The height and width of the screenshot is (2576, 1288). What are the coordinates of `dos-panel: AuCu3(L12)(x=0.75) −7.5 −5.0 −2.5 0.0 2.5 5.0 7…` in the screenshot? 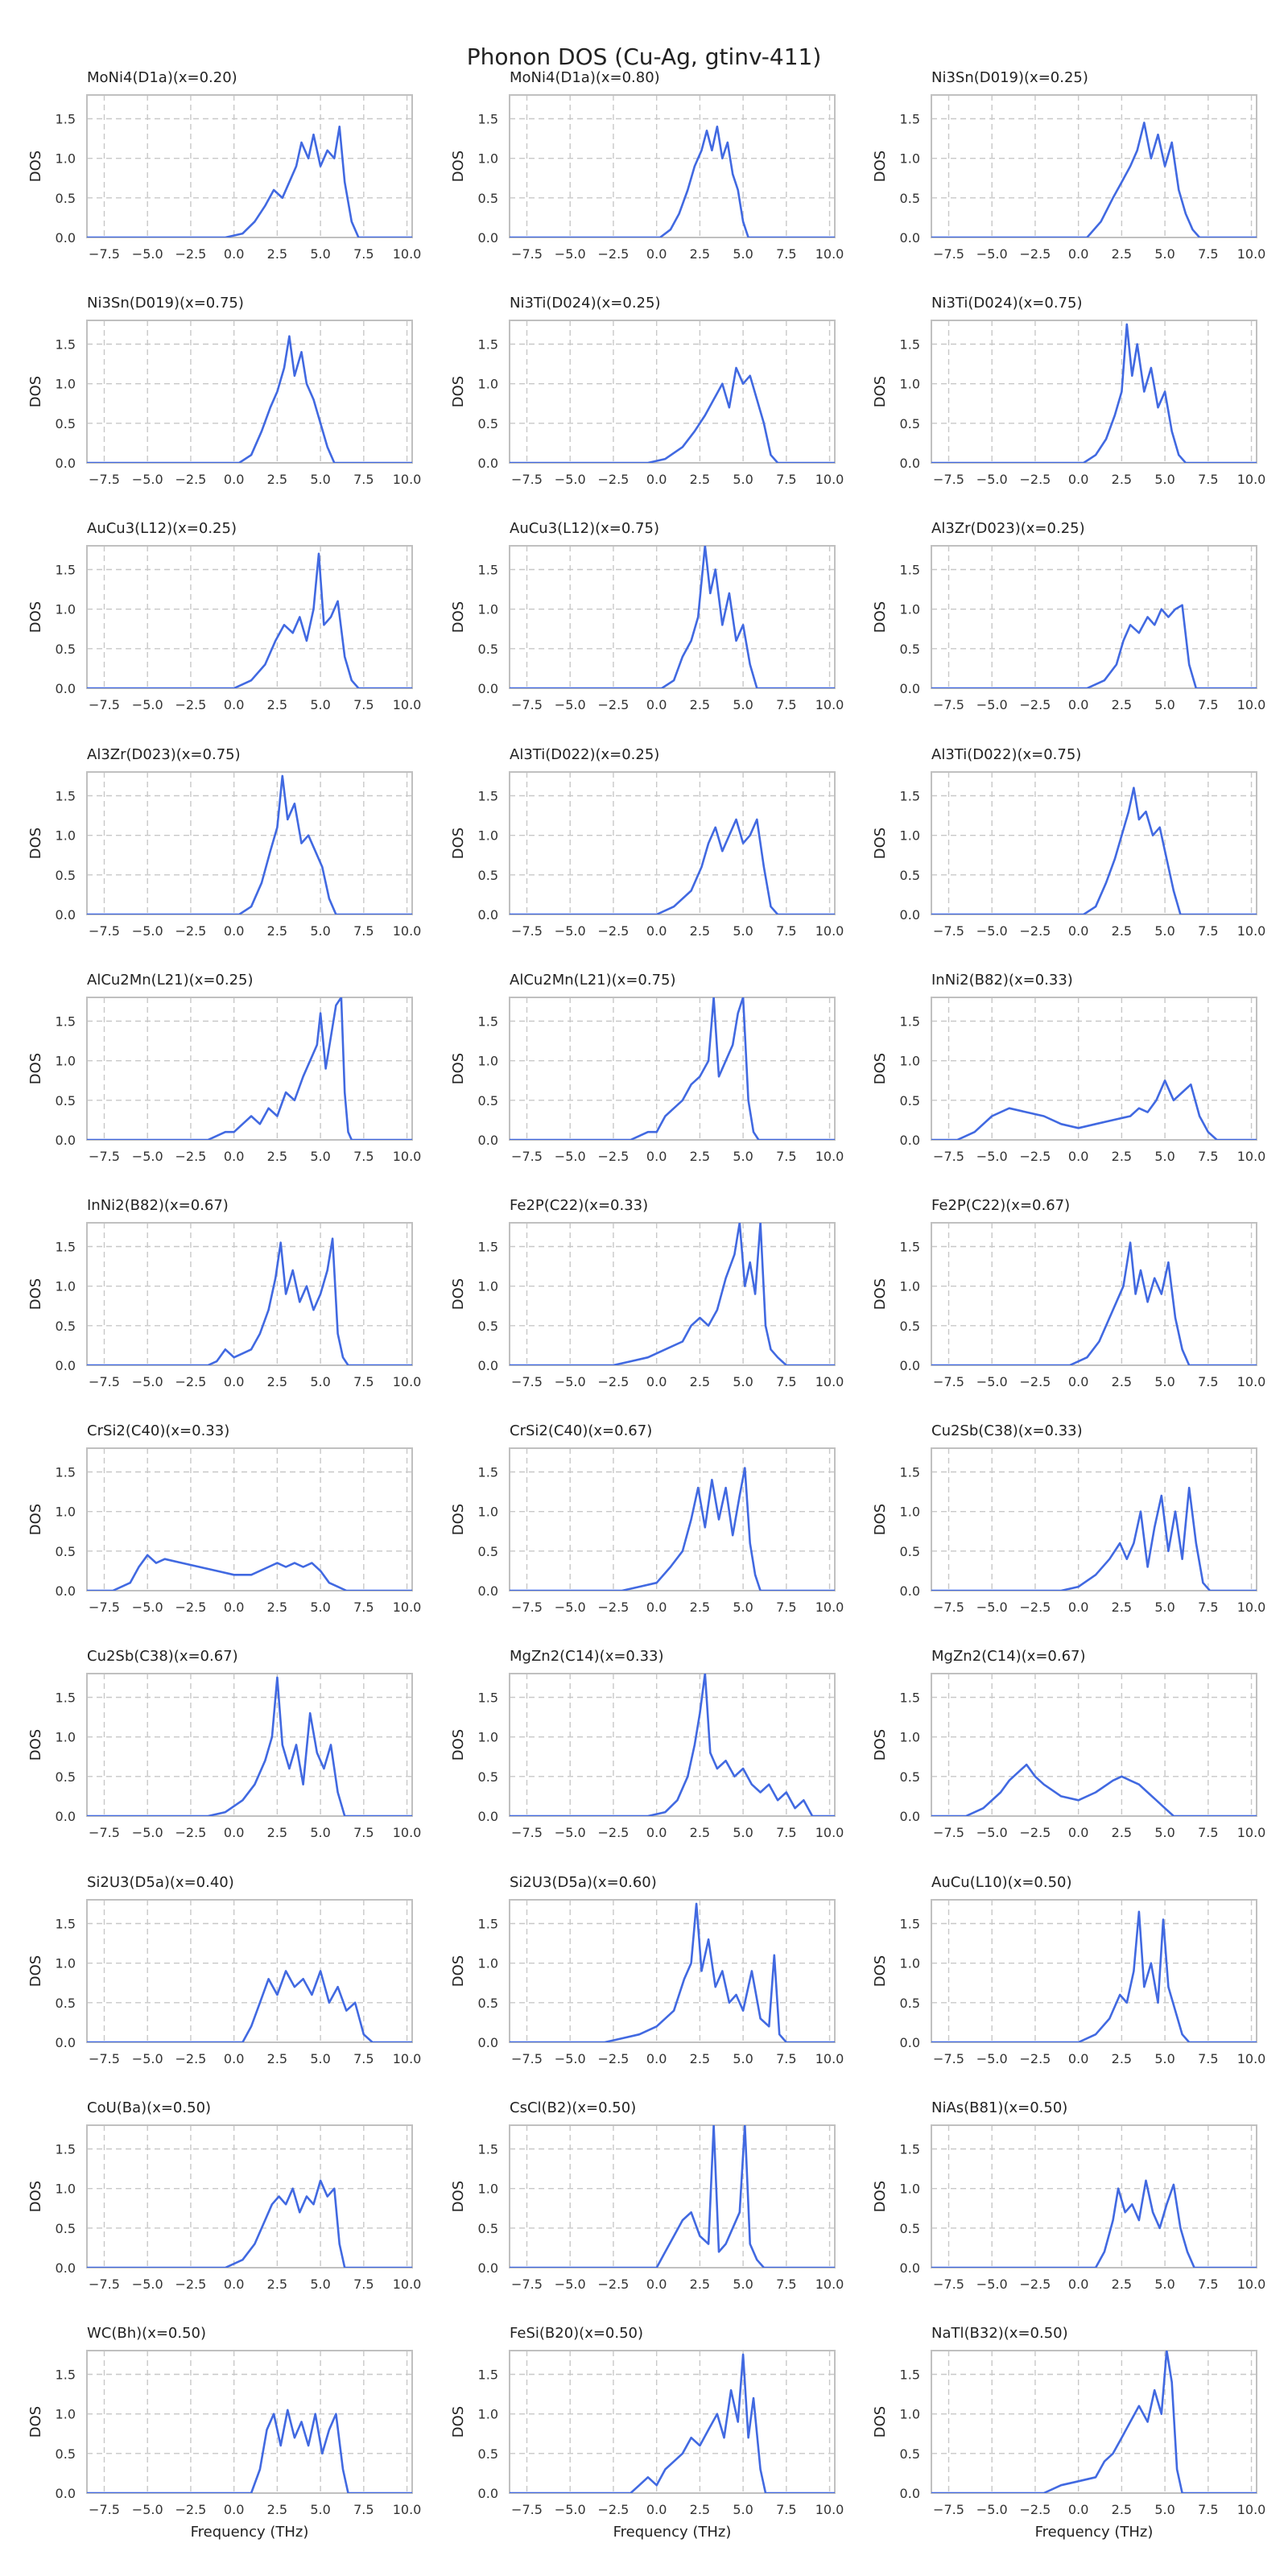 It's located at (647, 616).